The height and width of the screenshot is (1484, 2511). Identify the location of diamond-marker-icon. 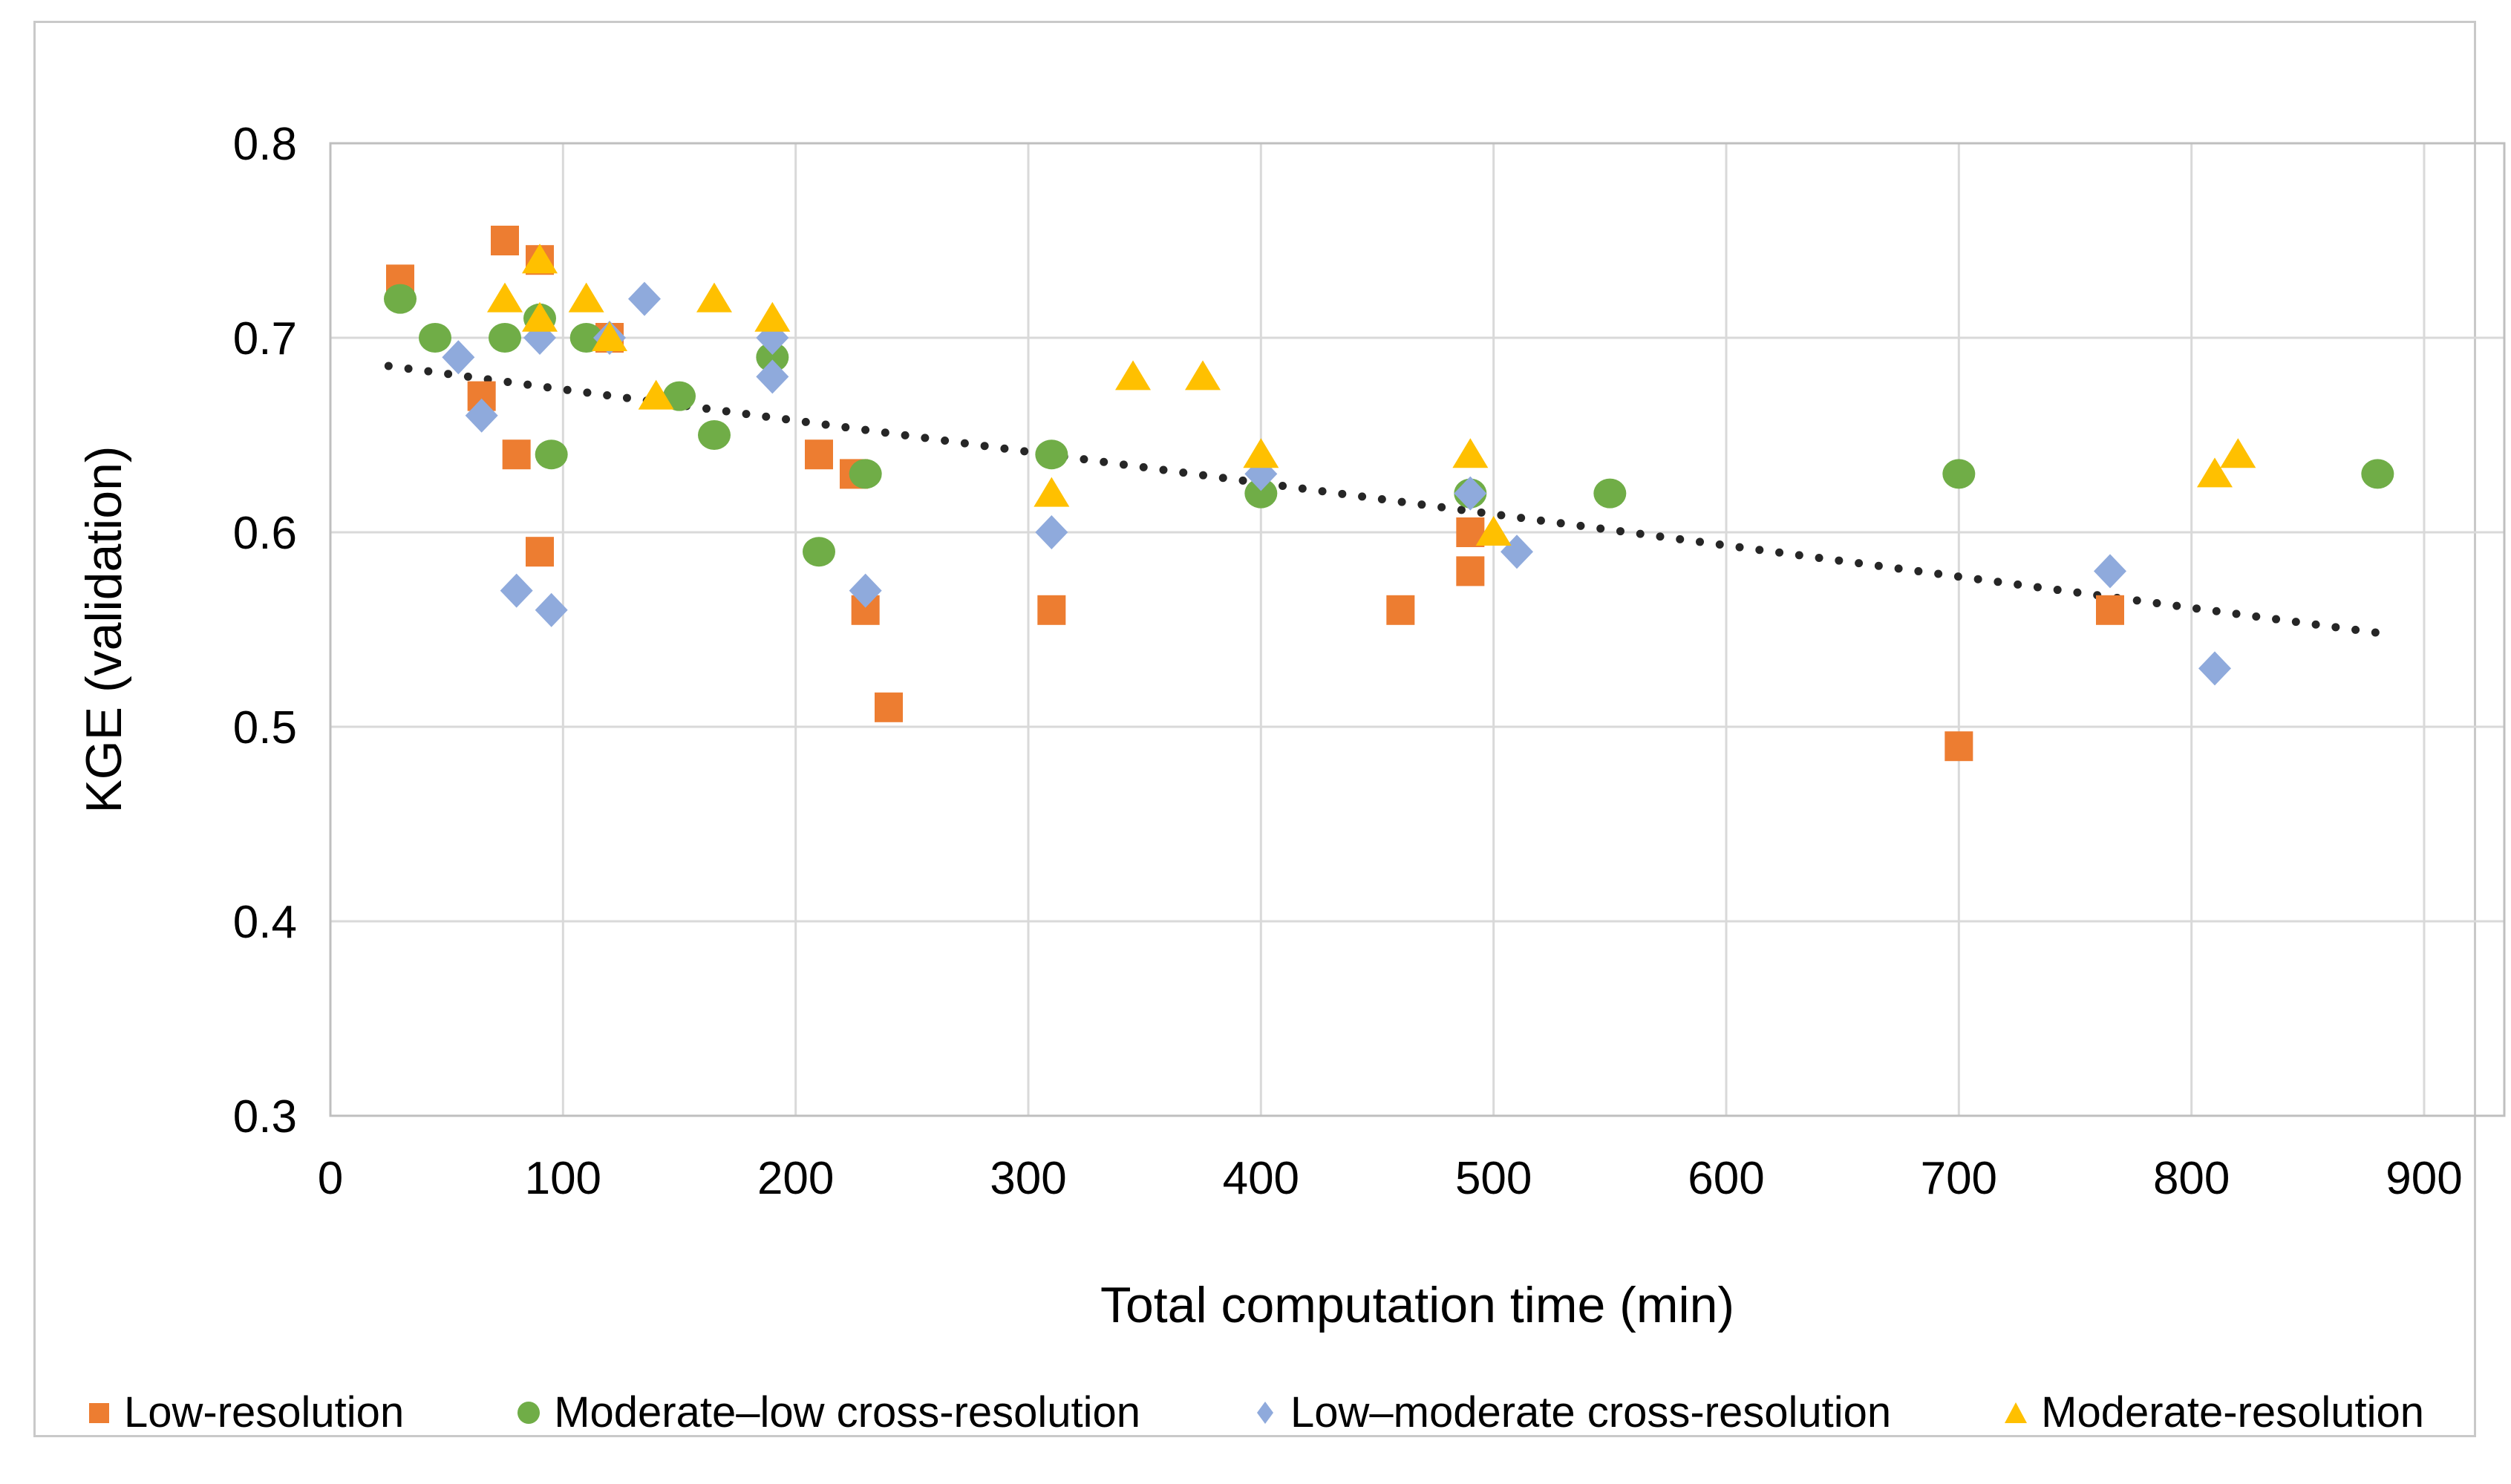
(1265, 1412).